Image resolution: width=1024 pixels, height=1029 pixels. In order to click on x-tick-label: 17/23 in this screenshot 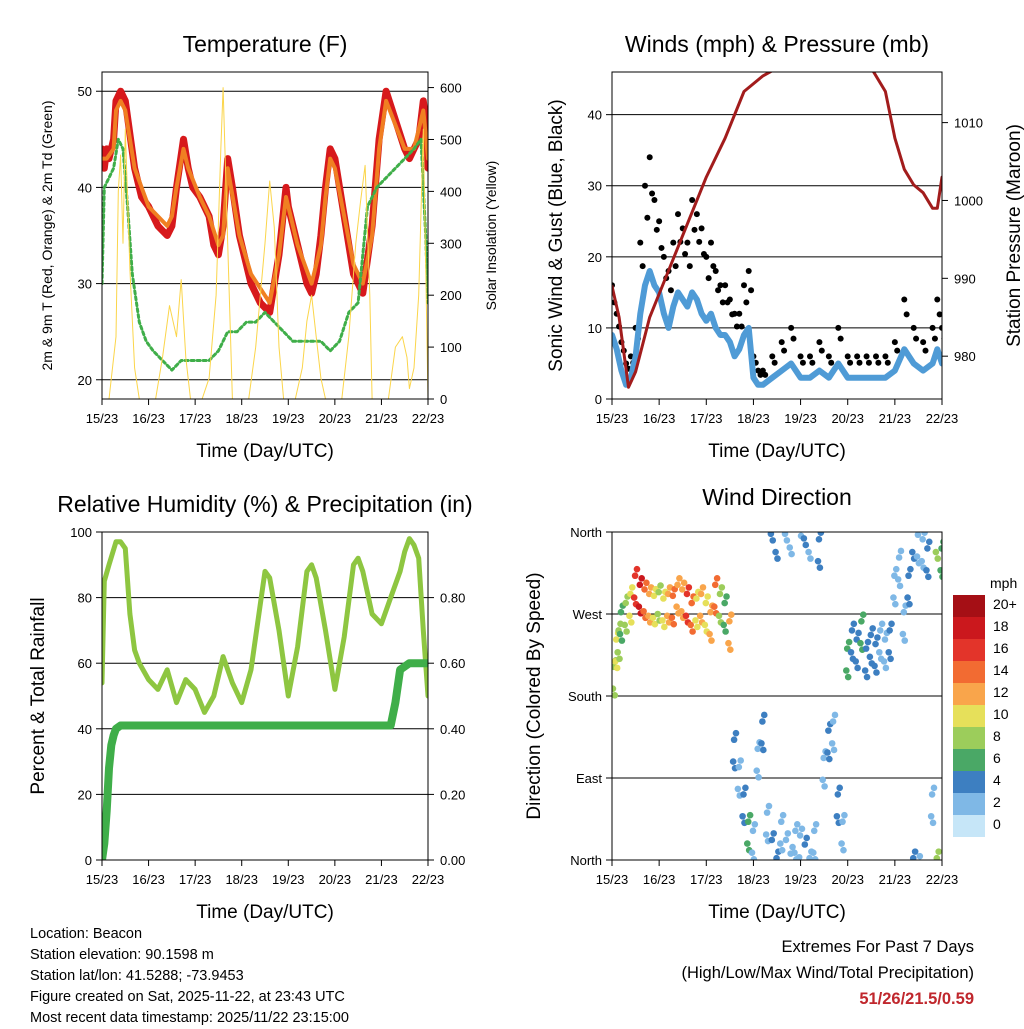, I will do `click(706, 879)`.